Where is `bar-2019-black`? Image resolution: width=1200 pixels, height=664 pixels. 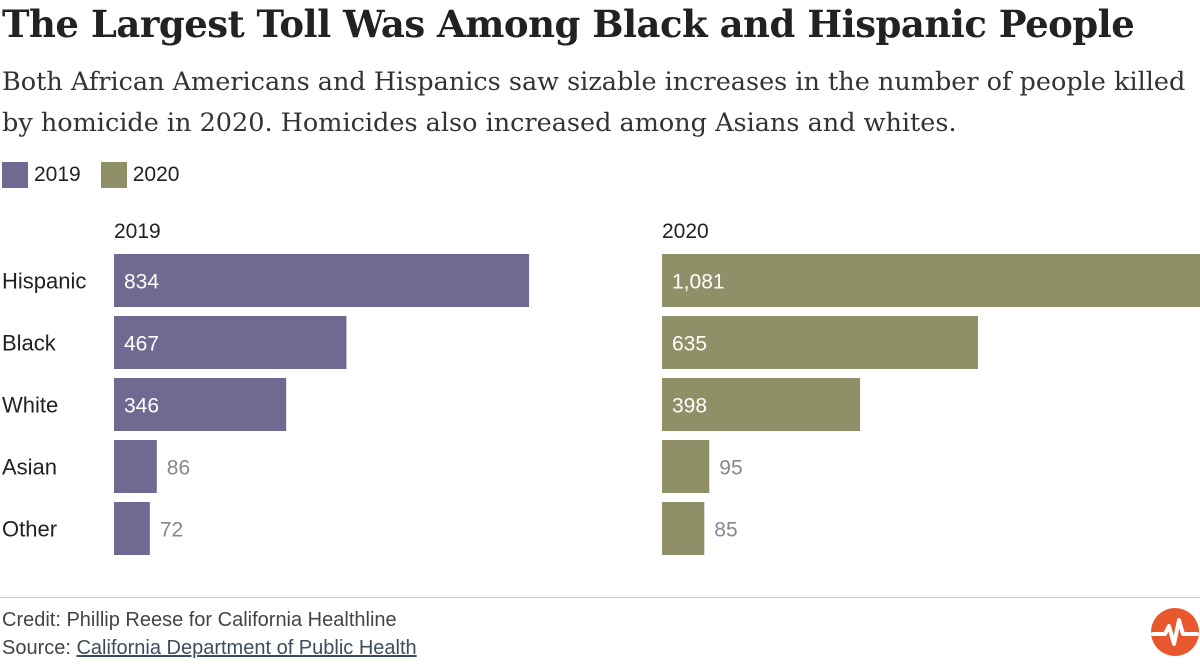
bar-2019-black is located at coordinates (230, 342).